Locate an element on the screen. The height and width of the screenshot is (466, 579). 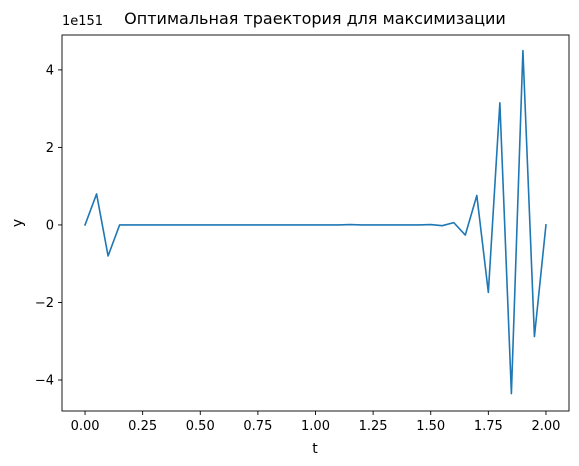
y-tick-label: 4 is located at coordinates (50, 70).